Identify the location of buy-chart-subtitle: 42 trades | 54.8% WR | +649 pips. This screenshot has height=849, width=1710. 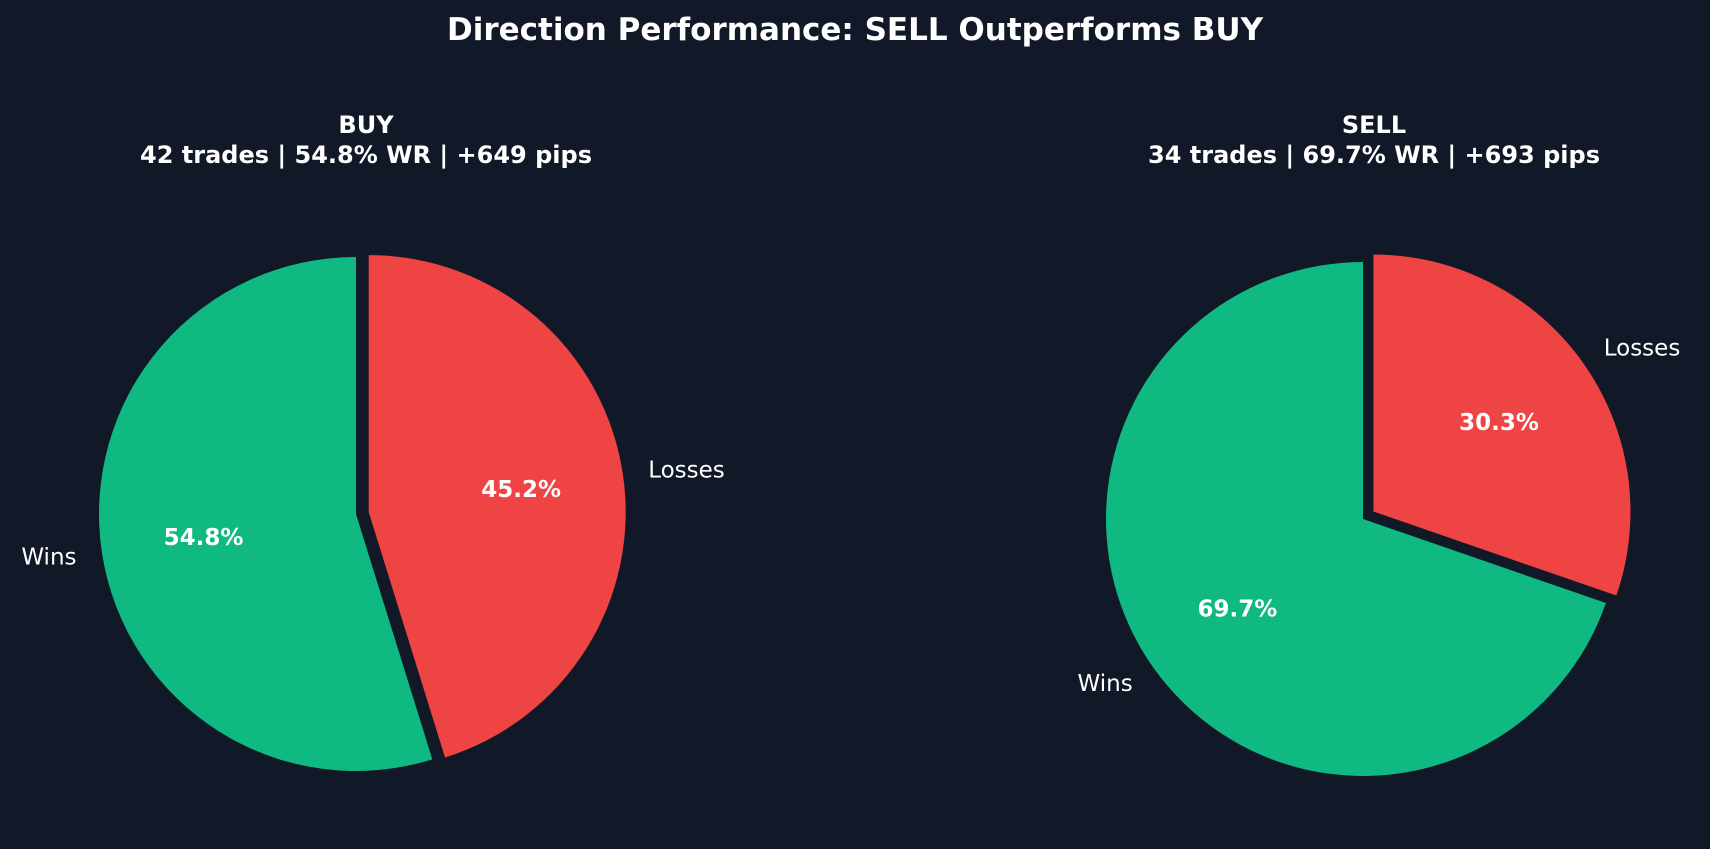
(366, 155).